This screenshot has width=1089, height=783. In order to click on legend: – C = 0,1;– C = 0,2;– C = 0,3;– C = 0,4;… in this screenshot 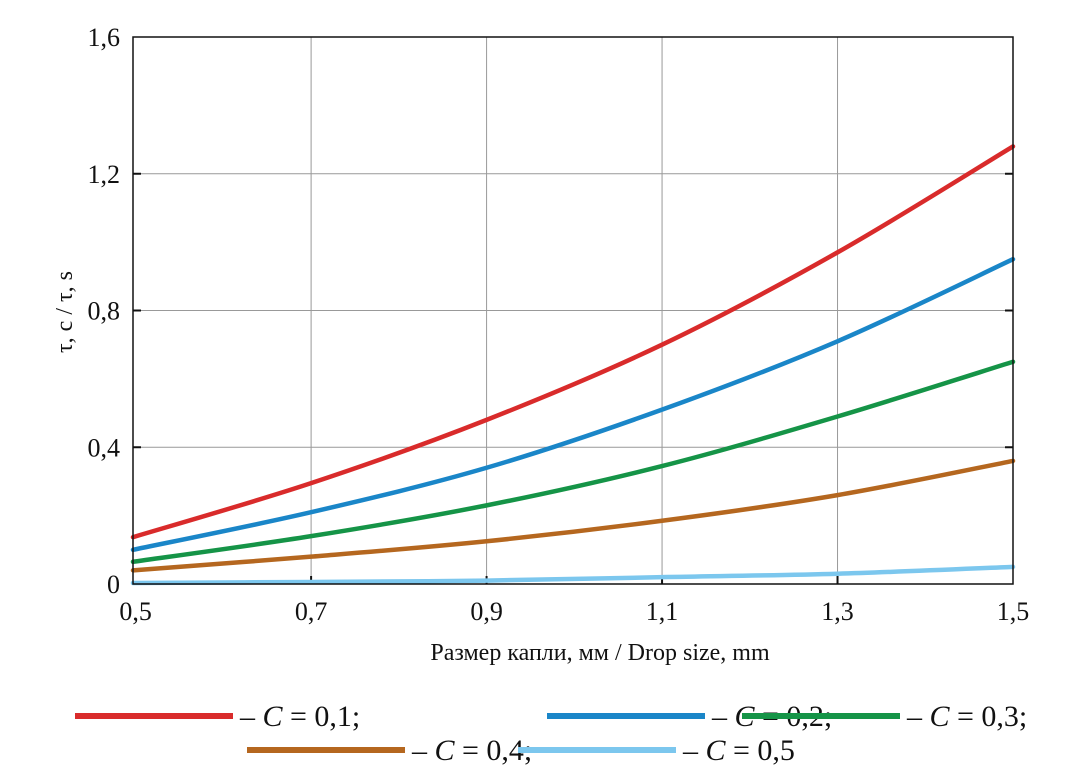, I will do `click(551, 733)`.